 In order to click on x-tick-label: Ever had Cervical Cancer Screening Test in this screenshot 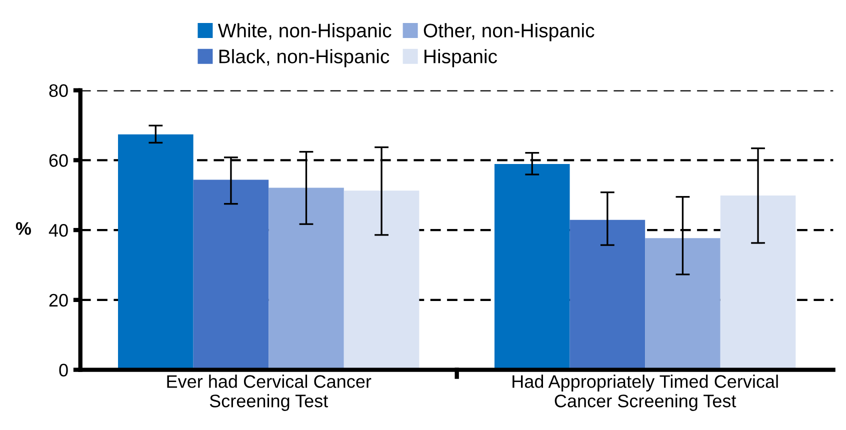, I will do `click(269, 392)`.